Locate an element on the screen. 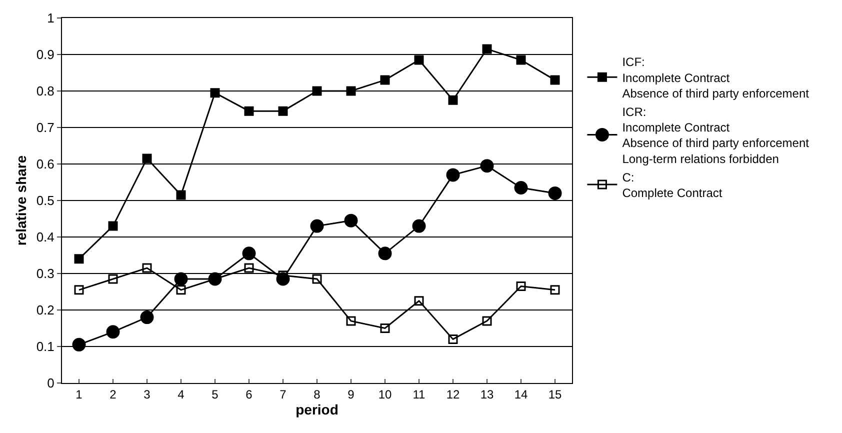 This screenshot has width=842, height=433. x-tick-label: 8 is located at coordinates (317, 394).